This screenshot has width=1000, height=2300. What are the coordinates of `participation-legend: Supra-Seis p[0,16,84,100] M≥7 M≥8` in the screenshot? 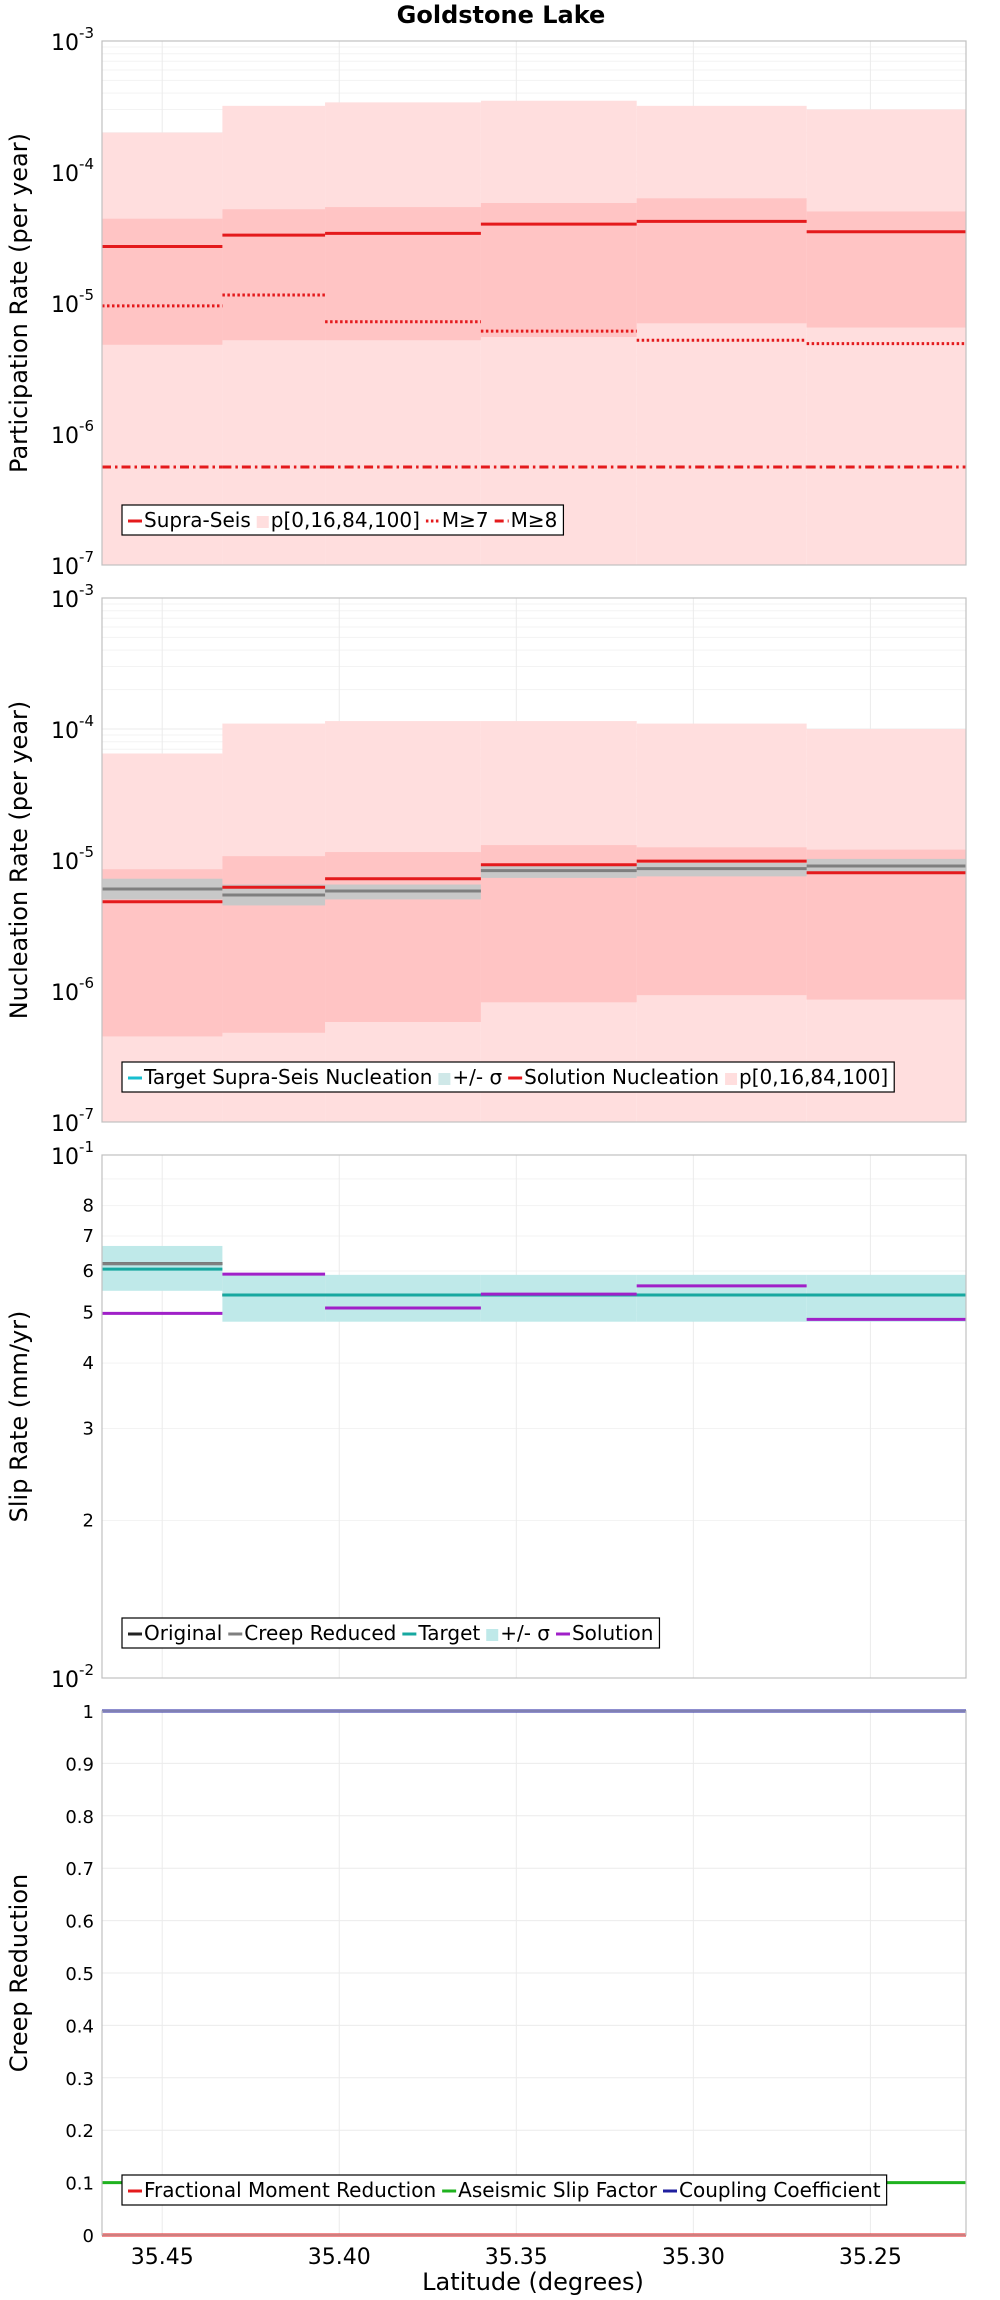 It's located at (343, 520).